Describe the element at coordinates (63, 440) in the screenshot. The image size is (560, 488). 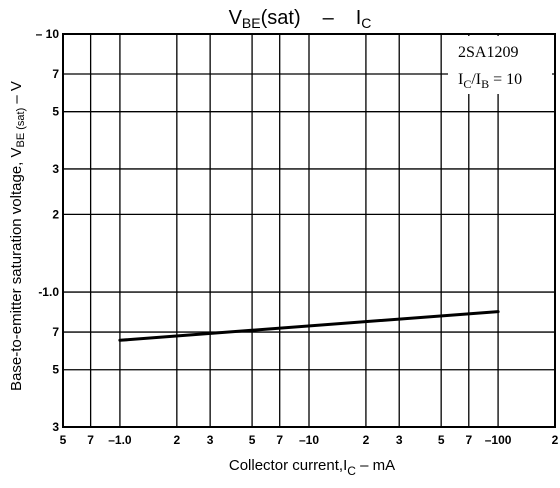
I see `x-tick-label-0: 5` at that location.